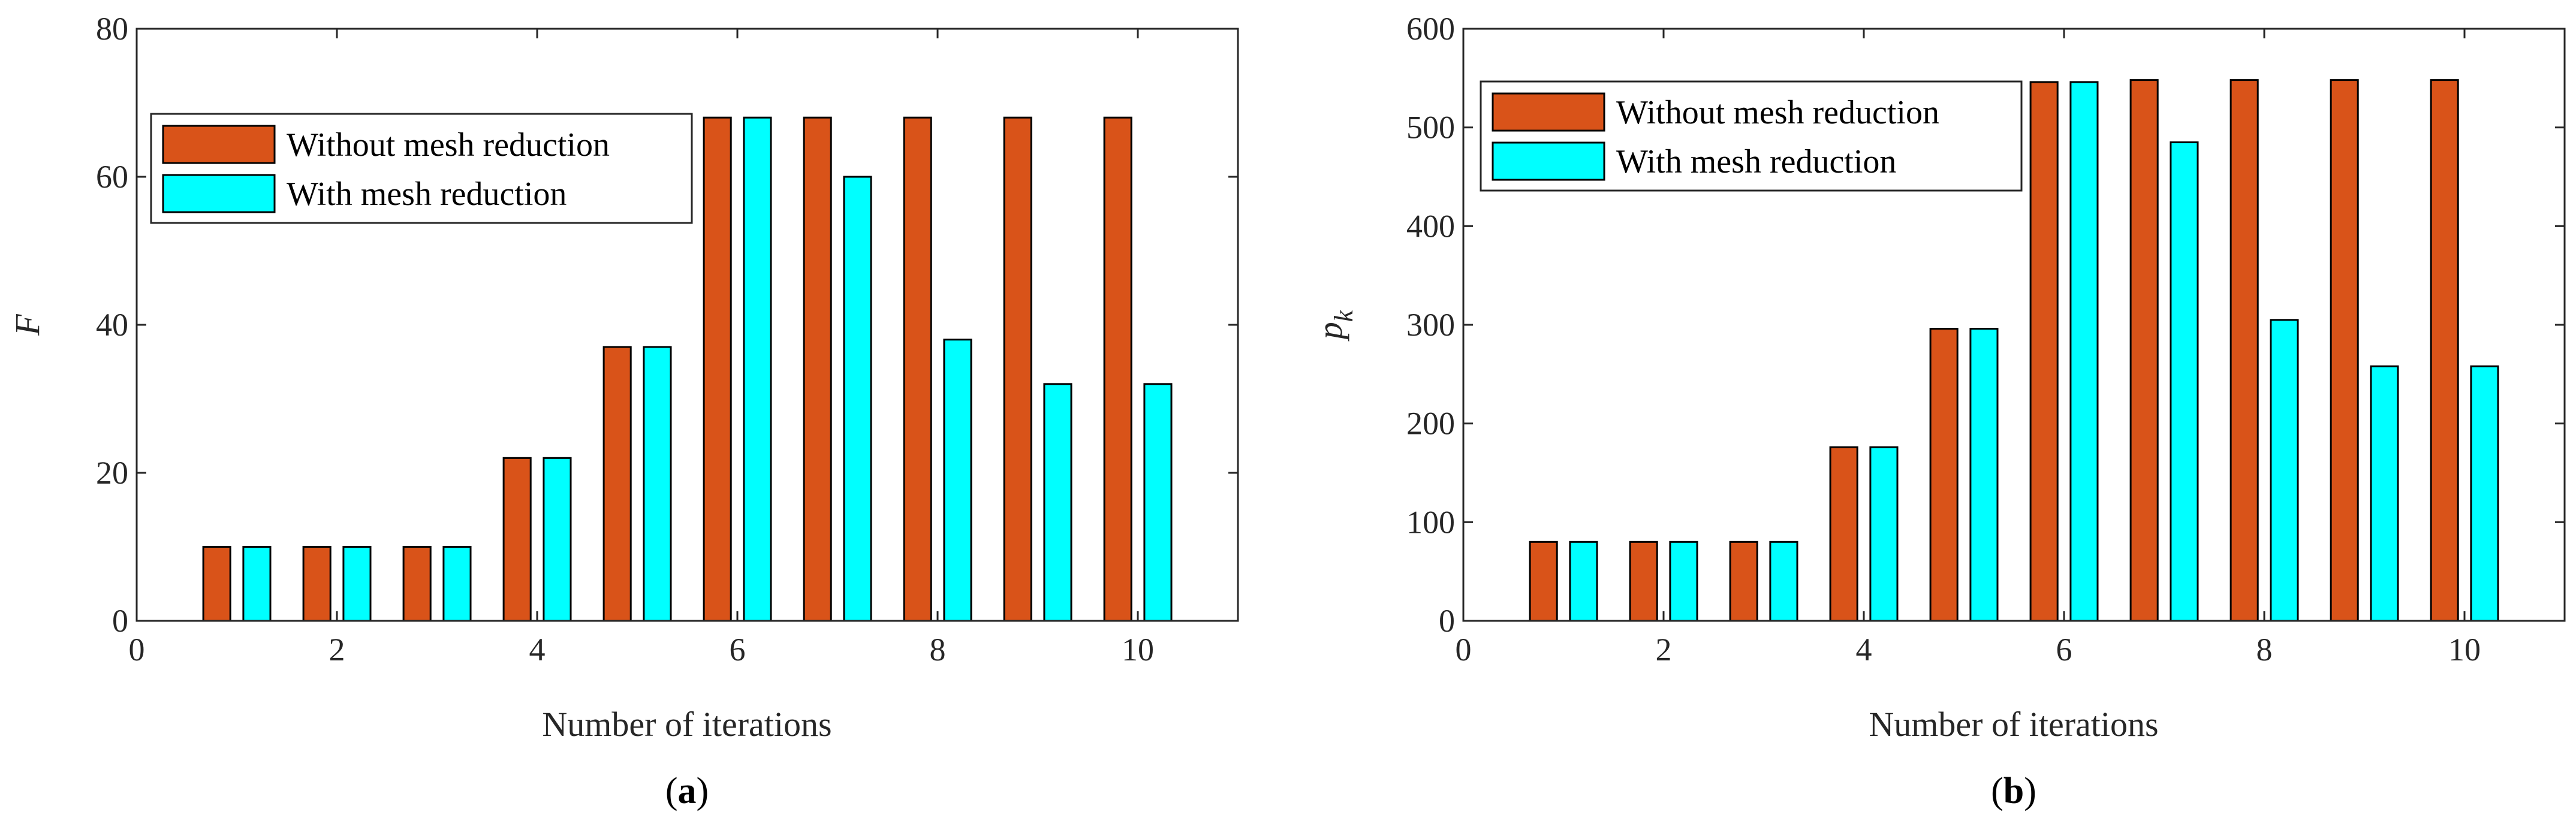  What do you see at coordinates (28, 325) in the screenshot?
I see `y-axis-label: F` at bounding box center [28, 325].